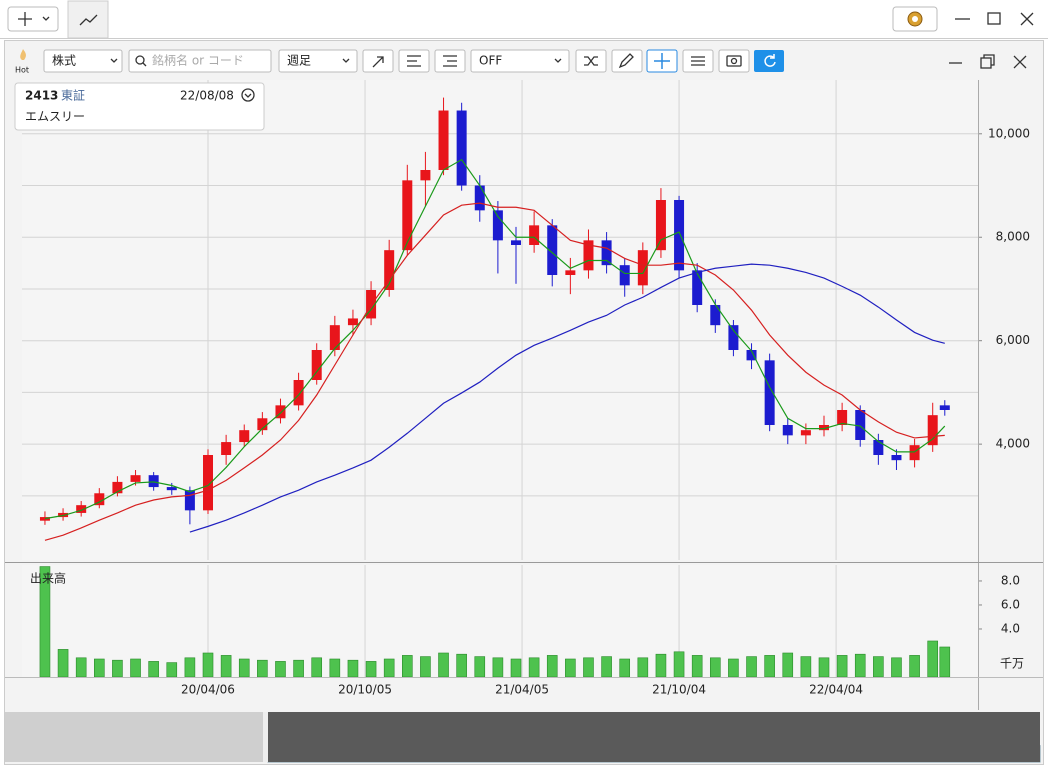 This screenshot has height=768, width=1048. I want to click on market-select: 株式, so click(83, 61).